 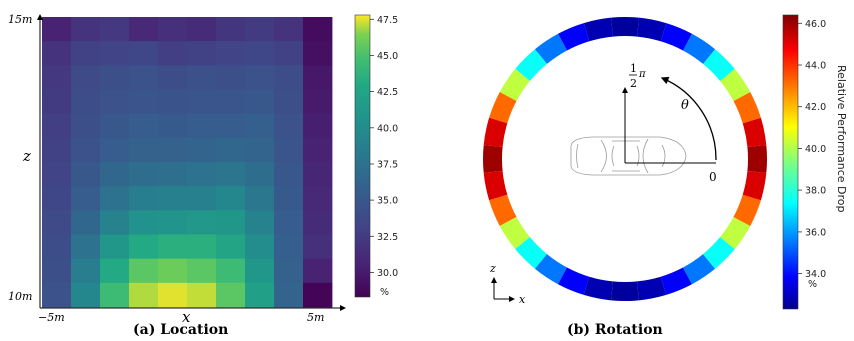 I want to click on colorbar-tick-label: 42.0, so click(x=815, y=107).